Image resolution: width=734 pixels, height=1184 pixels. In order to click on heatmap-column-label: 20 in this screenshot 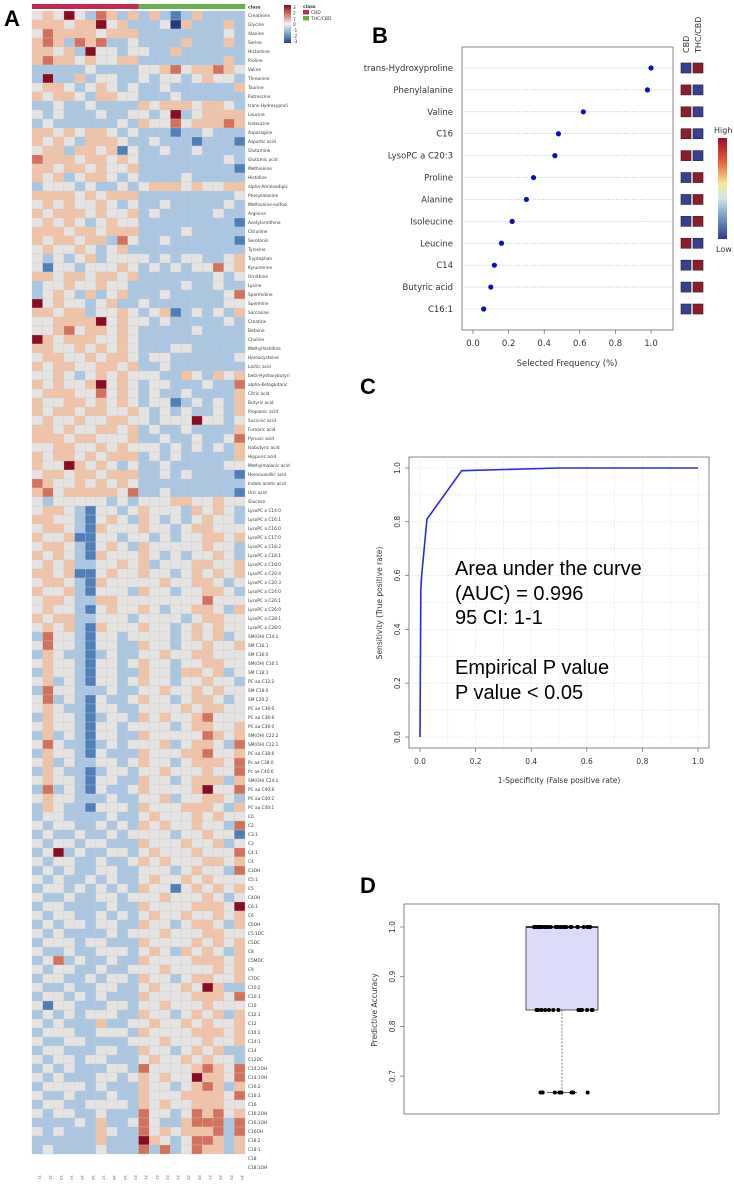, I will do `click(135, 1177)`.